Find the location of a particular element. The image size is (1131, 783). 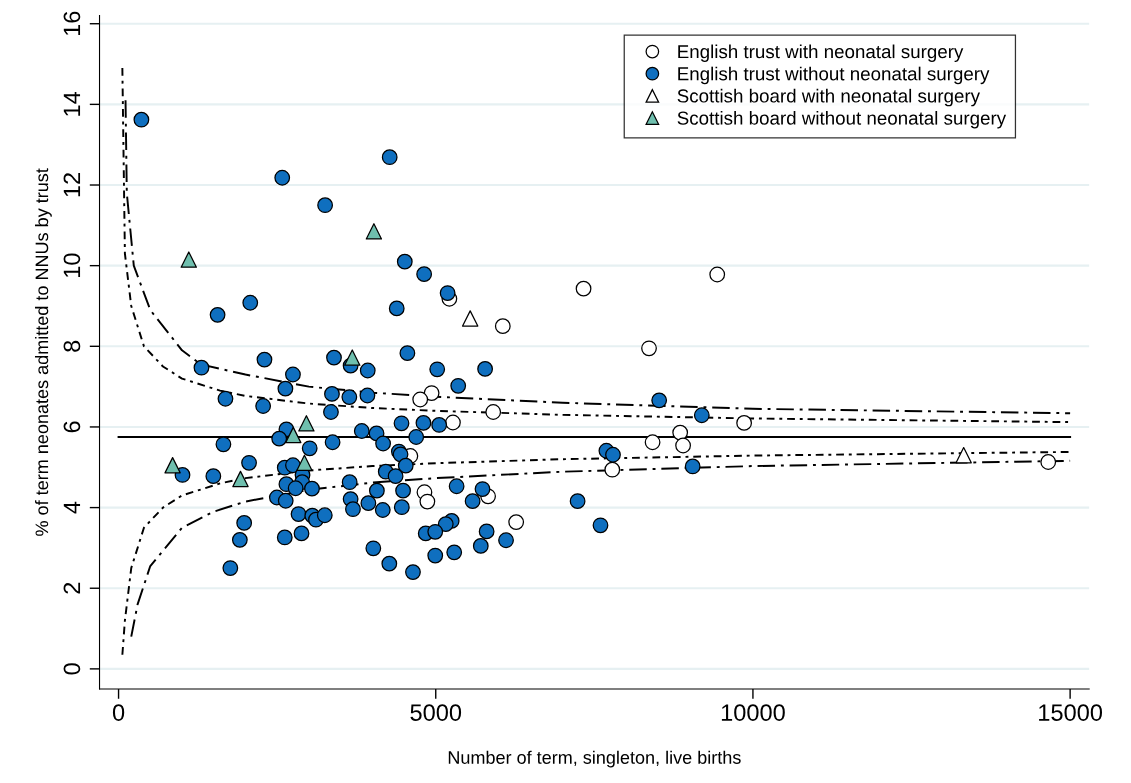

x-tick-label: 0 is located at coordinates (118, 712).